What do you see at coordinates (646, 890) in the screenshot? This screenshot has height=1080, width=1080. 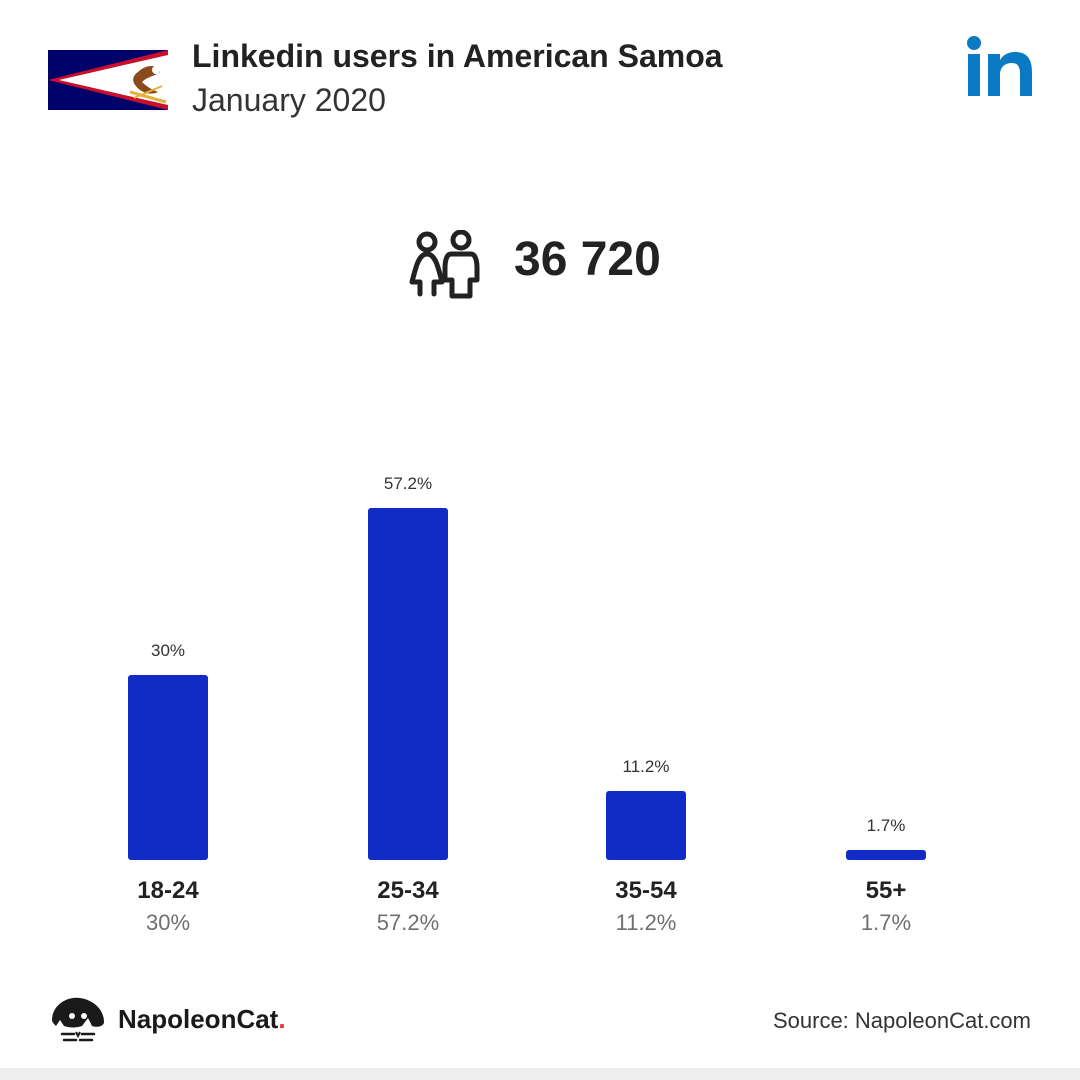 I see `category-label: 35-54` at bounding box center [646, 890].